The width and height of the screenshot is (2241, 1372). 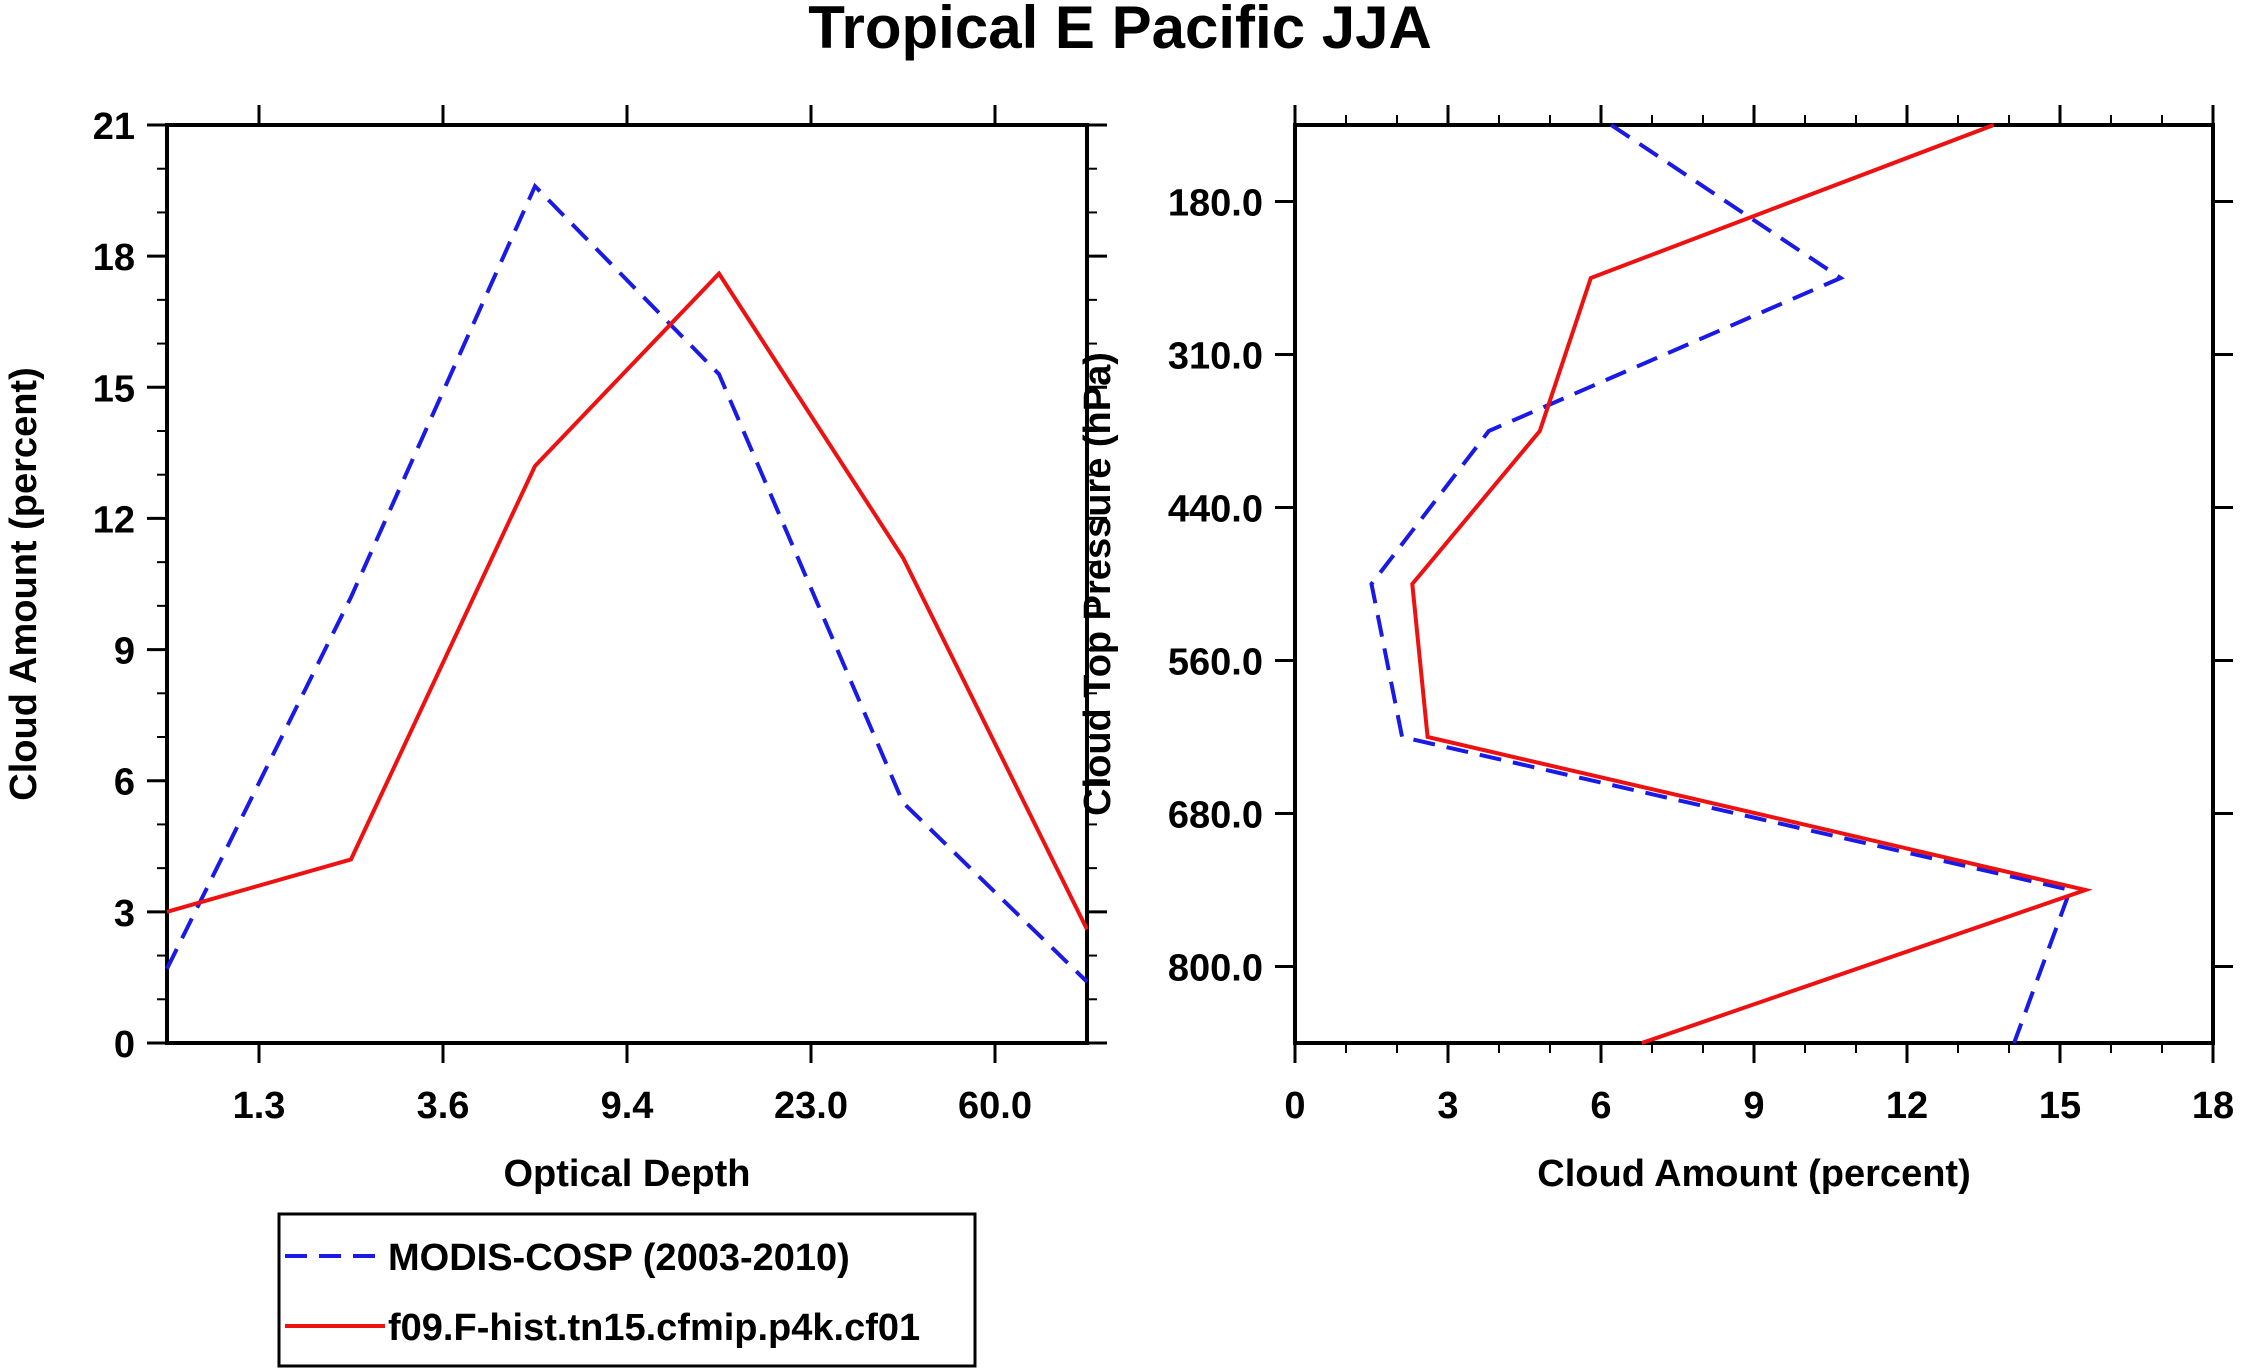 I want to click on right-ytick-label: 800.0, so click(x=1215, y=969).